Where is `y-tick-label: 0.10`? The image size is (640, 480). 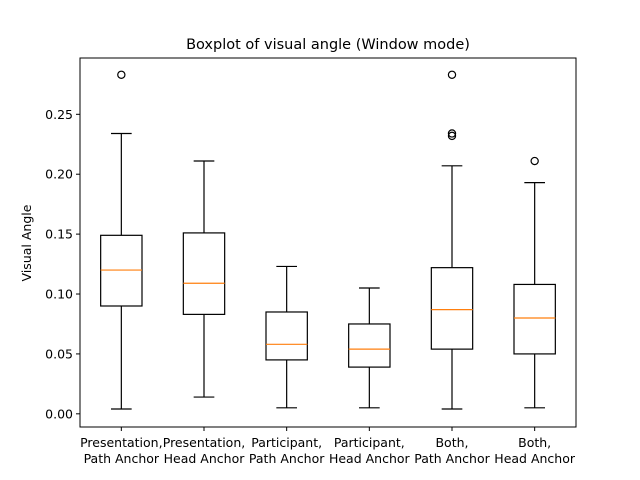 y-tick-label: 0.10 is located at coordinates (59, 294).